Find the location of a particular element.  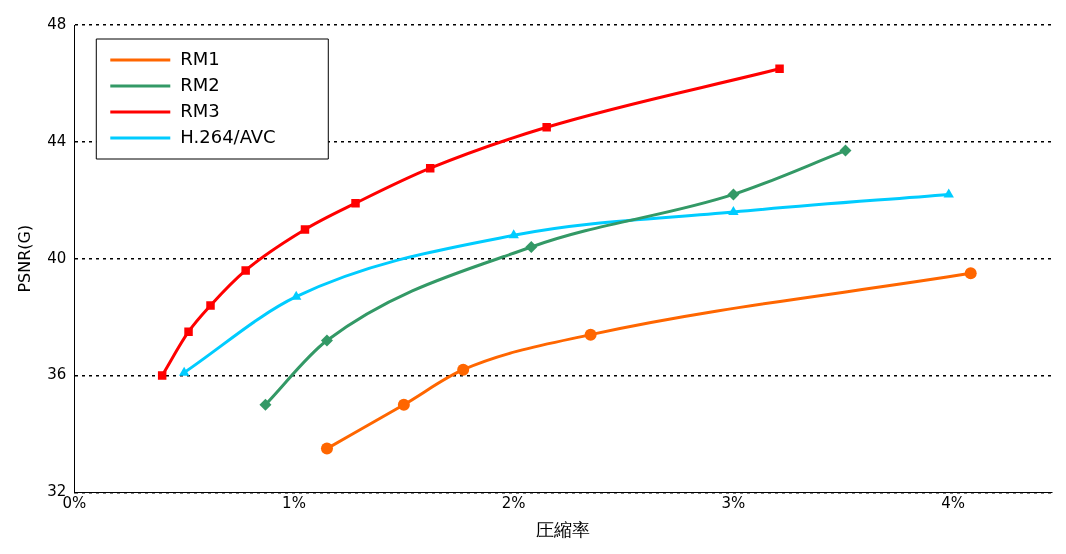

x-tick-label: 3% is located at coordinates (733, 503).